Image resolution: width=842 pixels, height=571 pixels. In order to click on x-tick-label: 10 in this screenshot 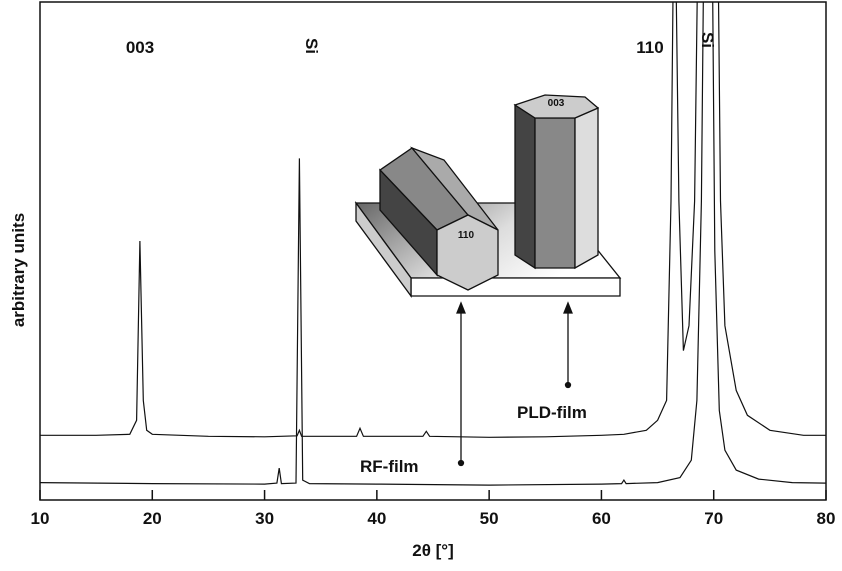, I will do `click(40, 518)`.